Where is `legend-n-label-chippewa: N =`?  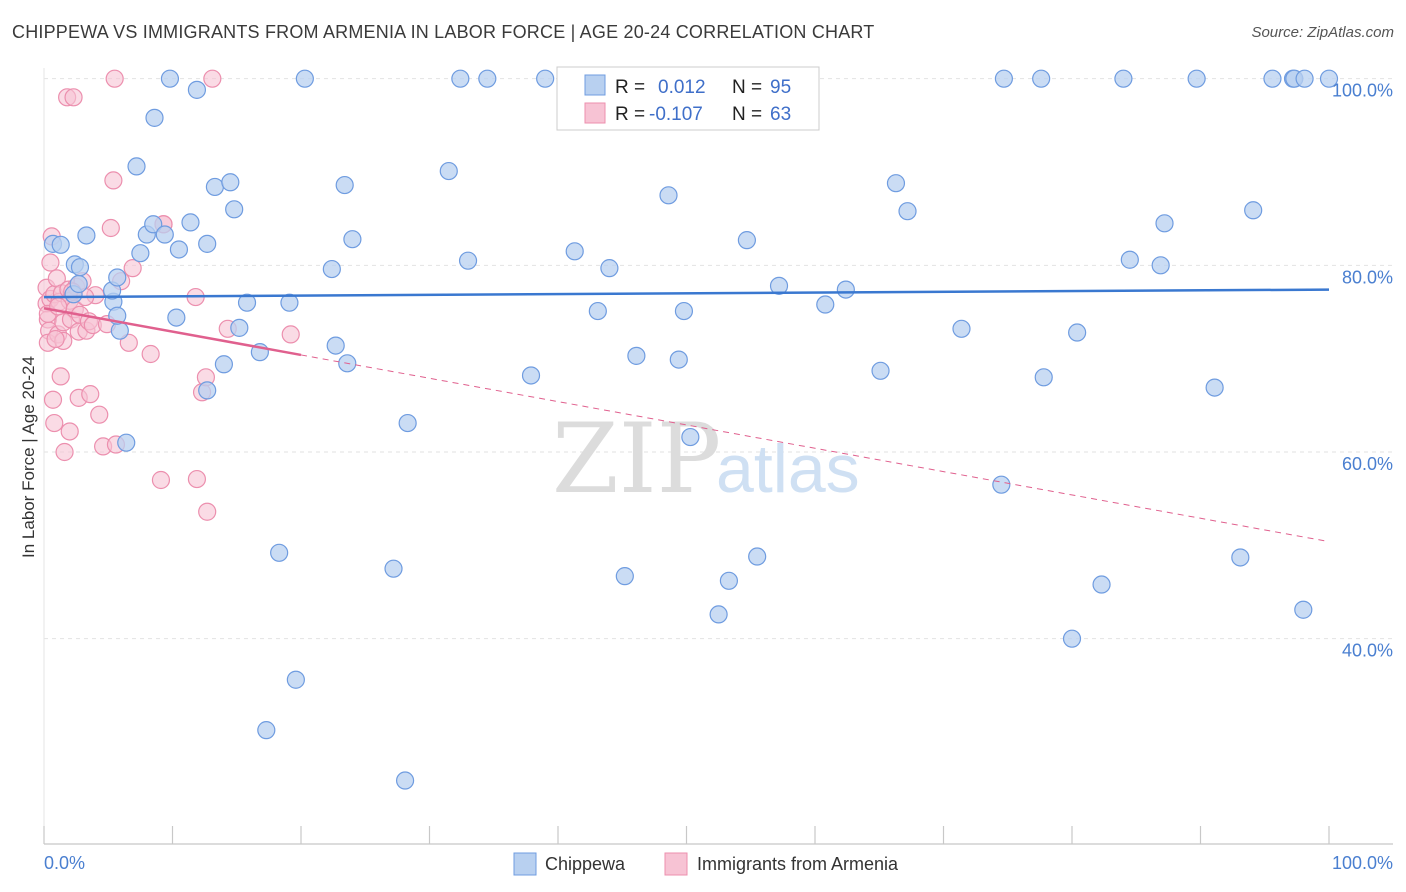 legend-n-label-chippewa: N = is located at coordinates (747, 87).